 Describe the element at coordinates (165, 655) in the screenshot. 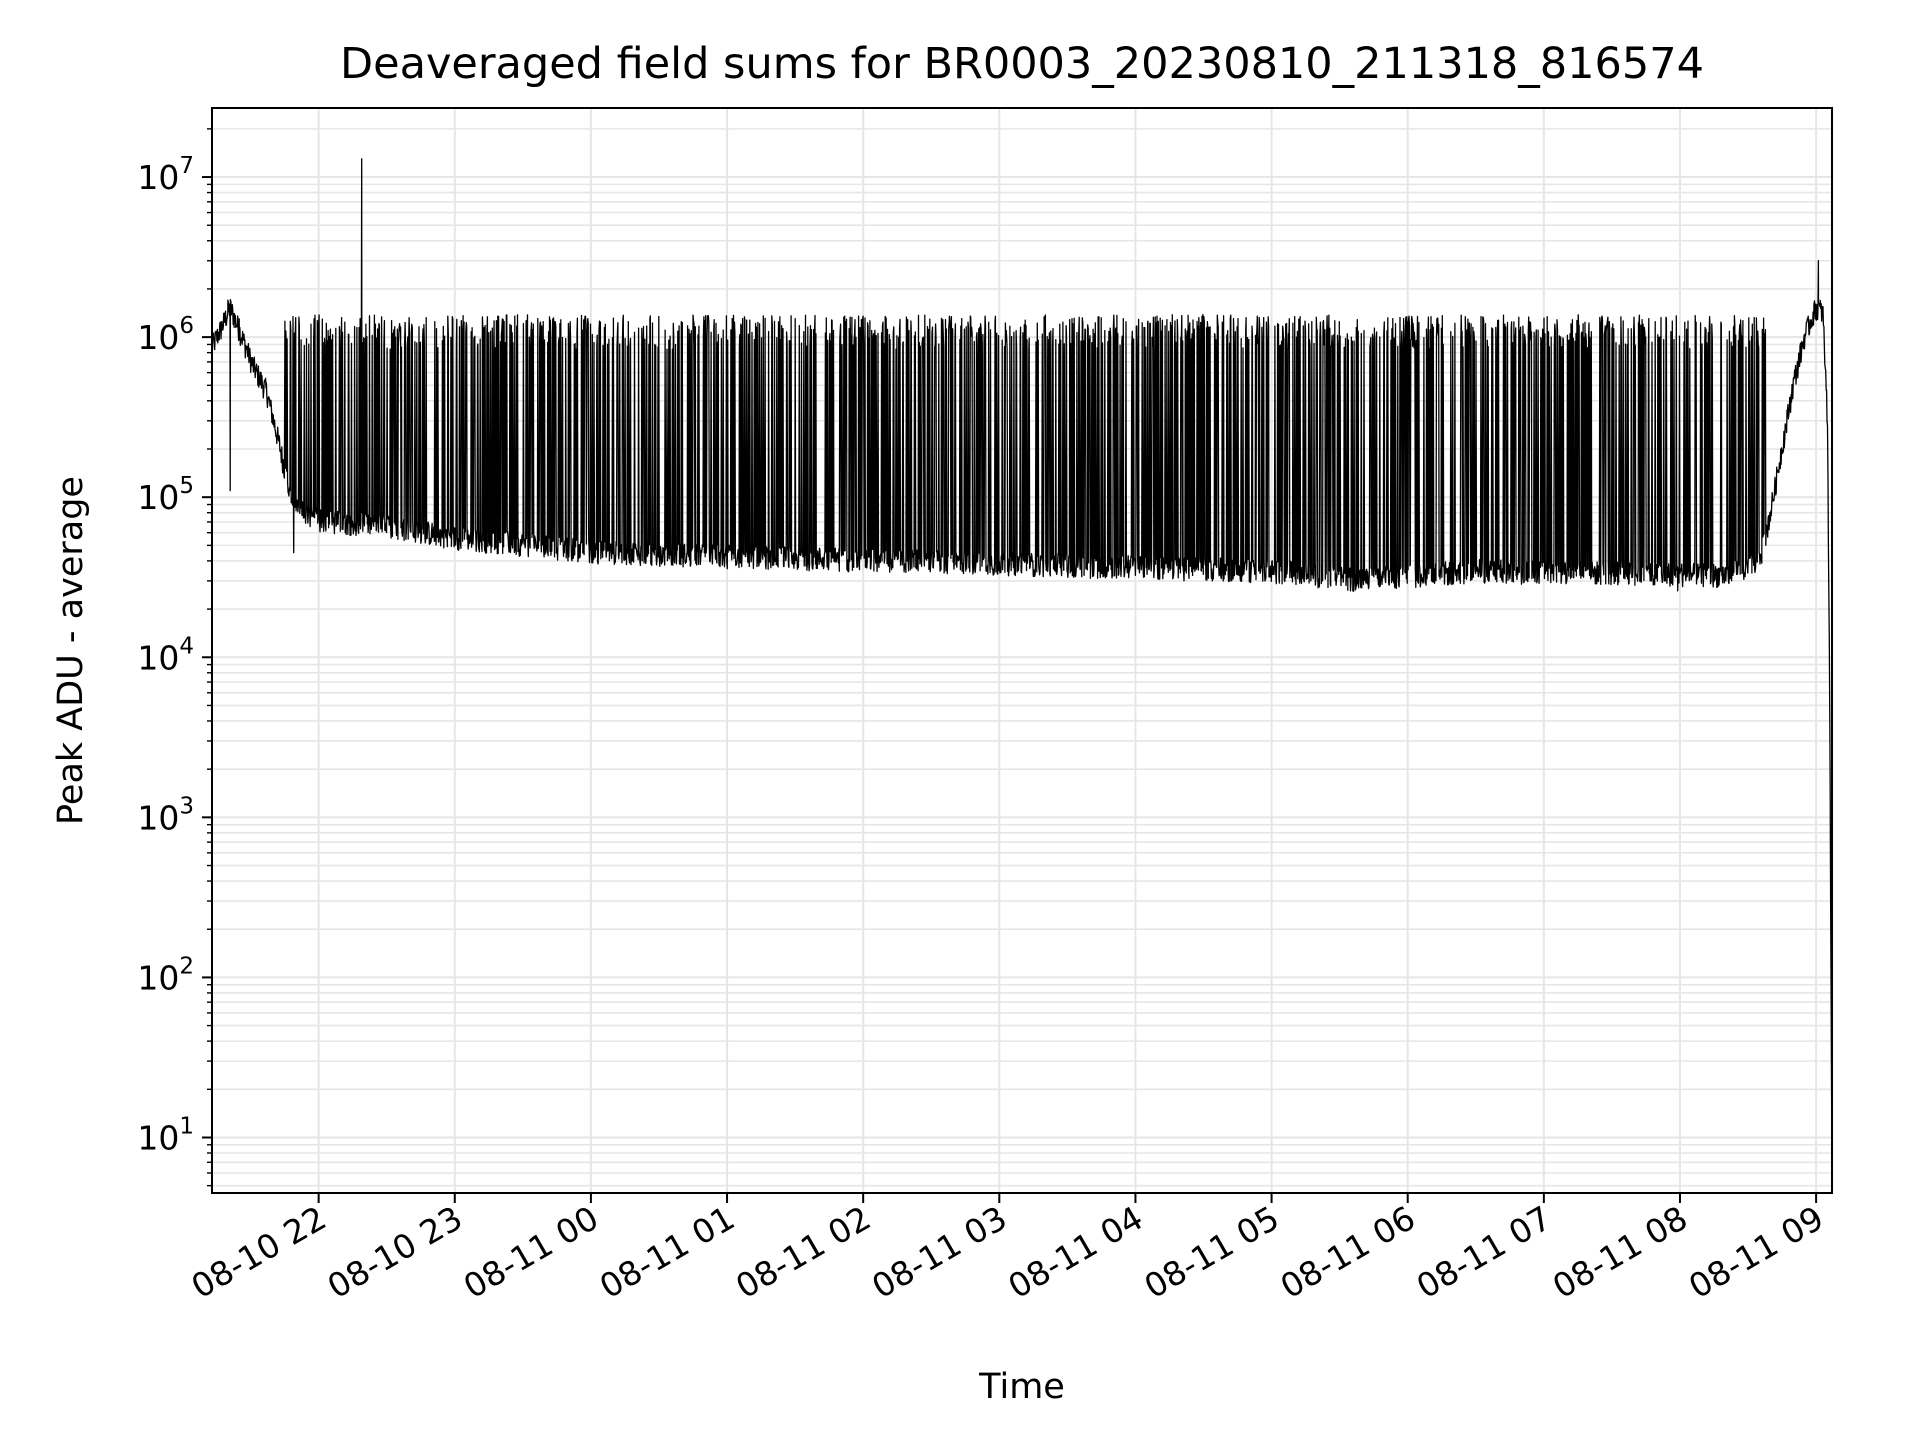

I see `y-tick-label: 10⁴` at that location.